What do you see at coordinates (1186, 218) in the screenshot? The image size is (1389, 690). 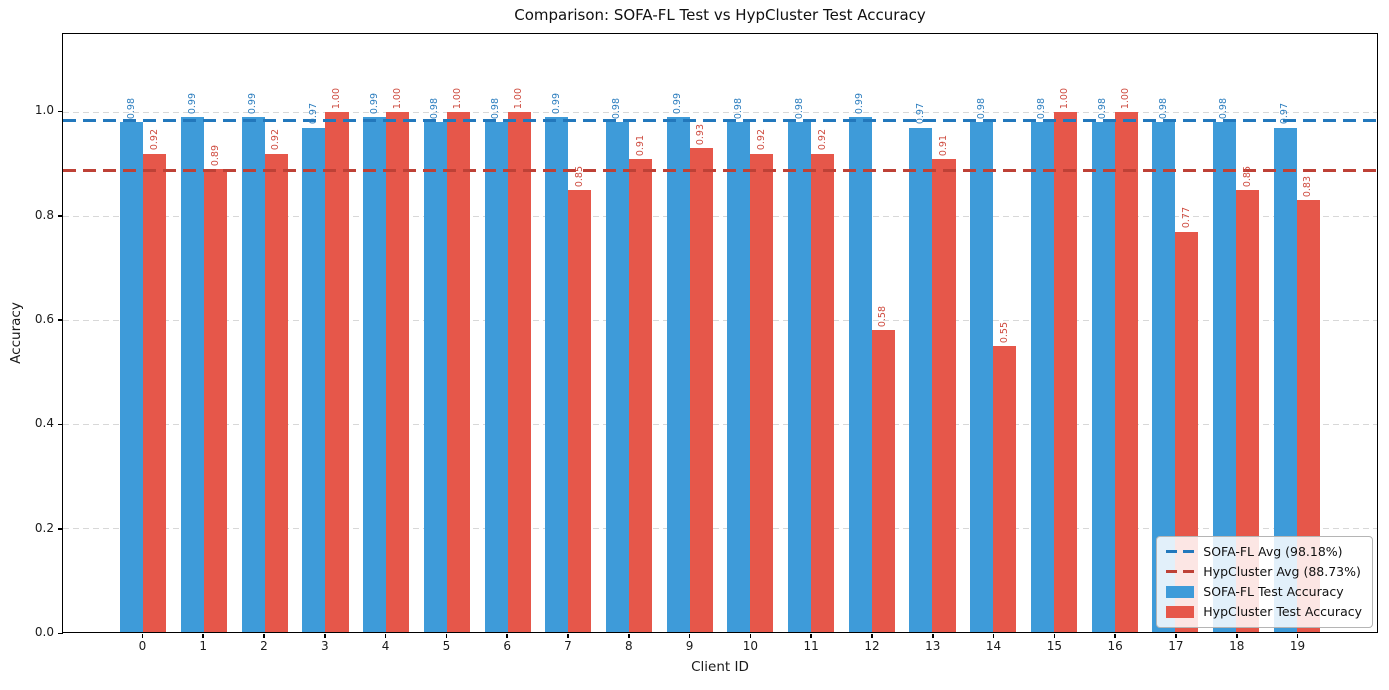 I see `bar-value-label: 0.77` at bounding box center [1186, 218].